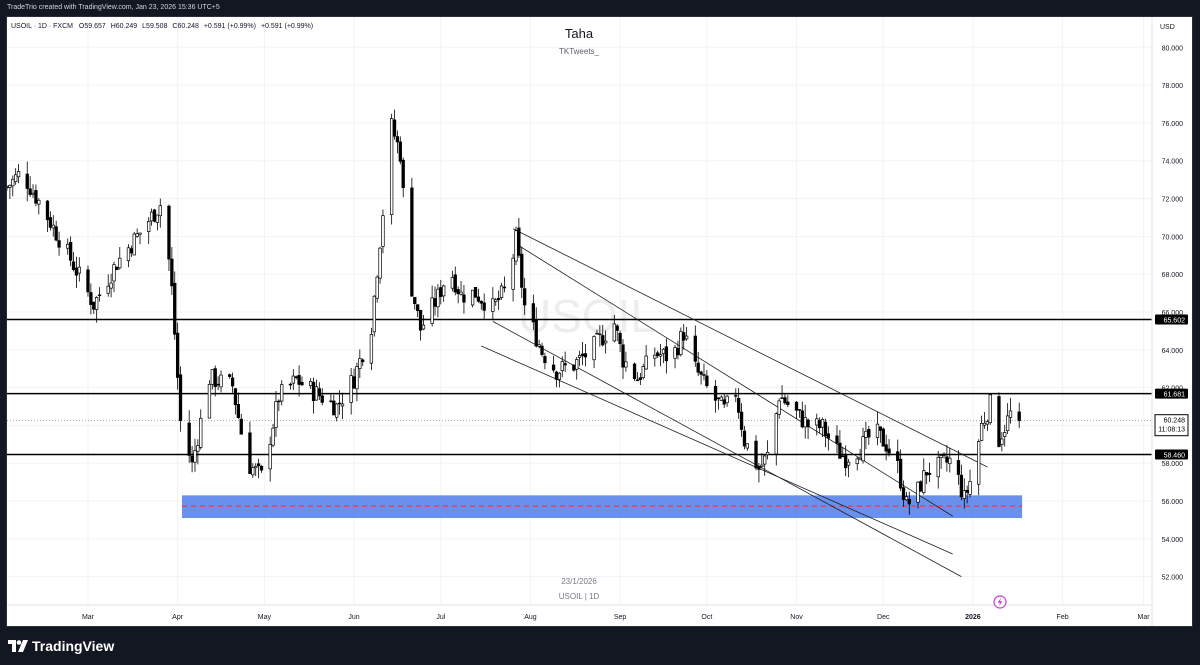 The height and width of the screenshot is (665, 1200). I want to click on time-tick-label: Sep, so click(620, 617).